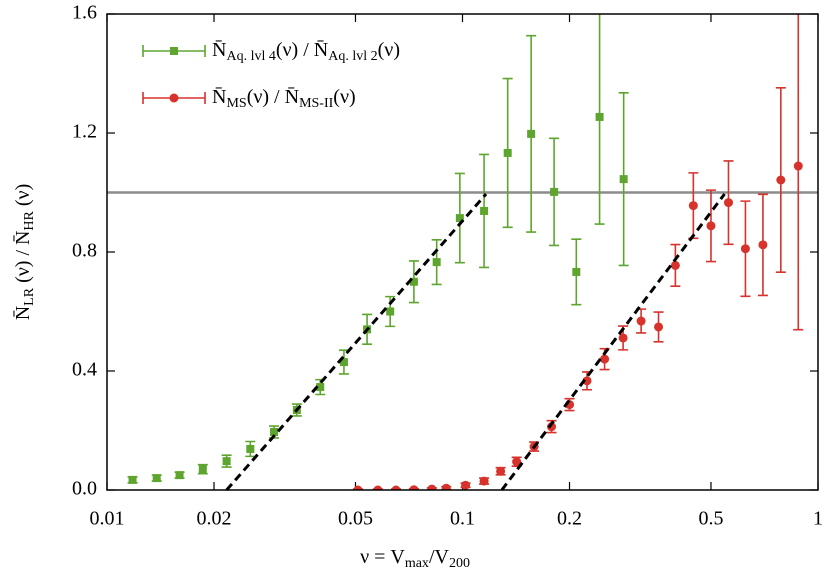 The height and width of the screenshot is (581, 830). What do you see at coordinates (355, 519) in the screenshot?
I see `x-tick-label: 0.05` at bounding box center [355, 519].